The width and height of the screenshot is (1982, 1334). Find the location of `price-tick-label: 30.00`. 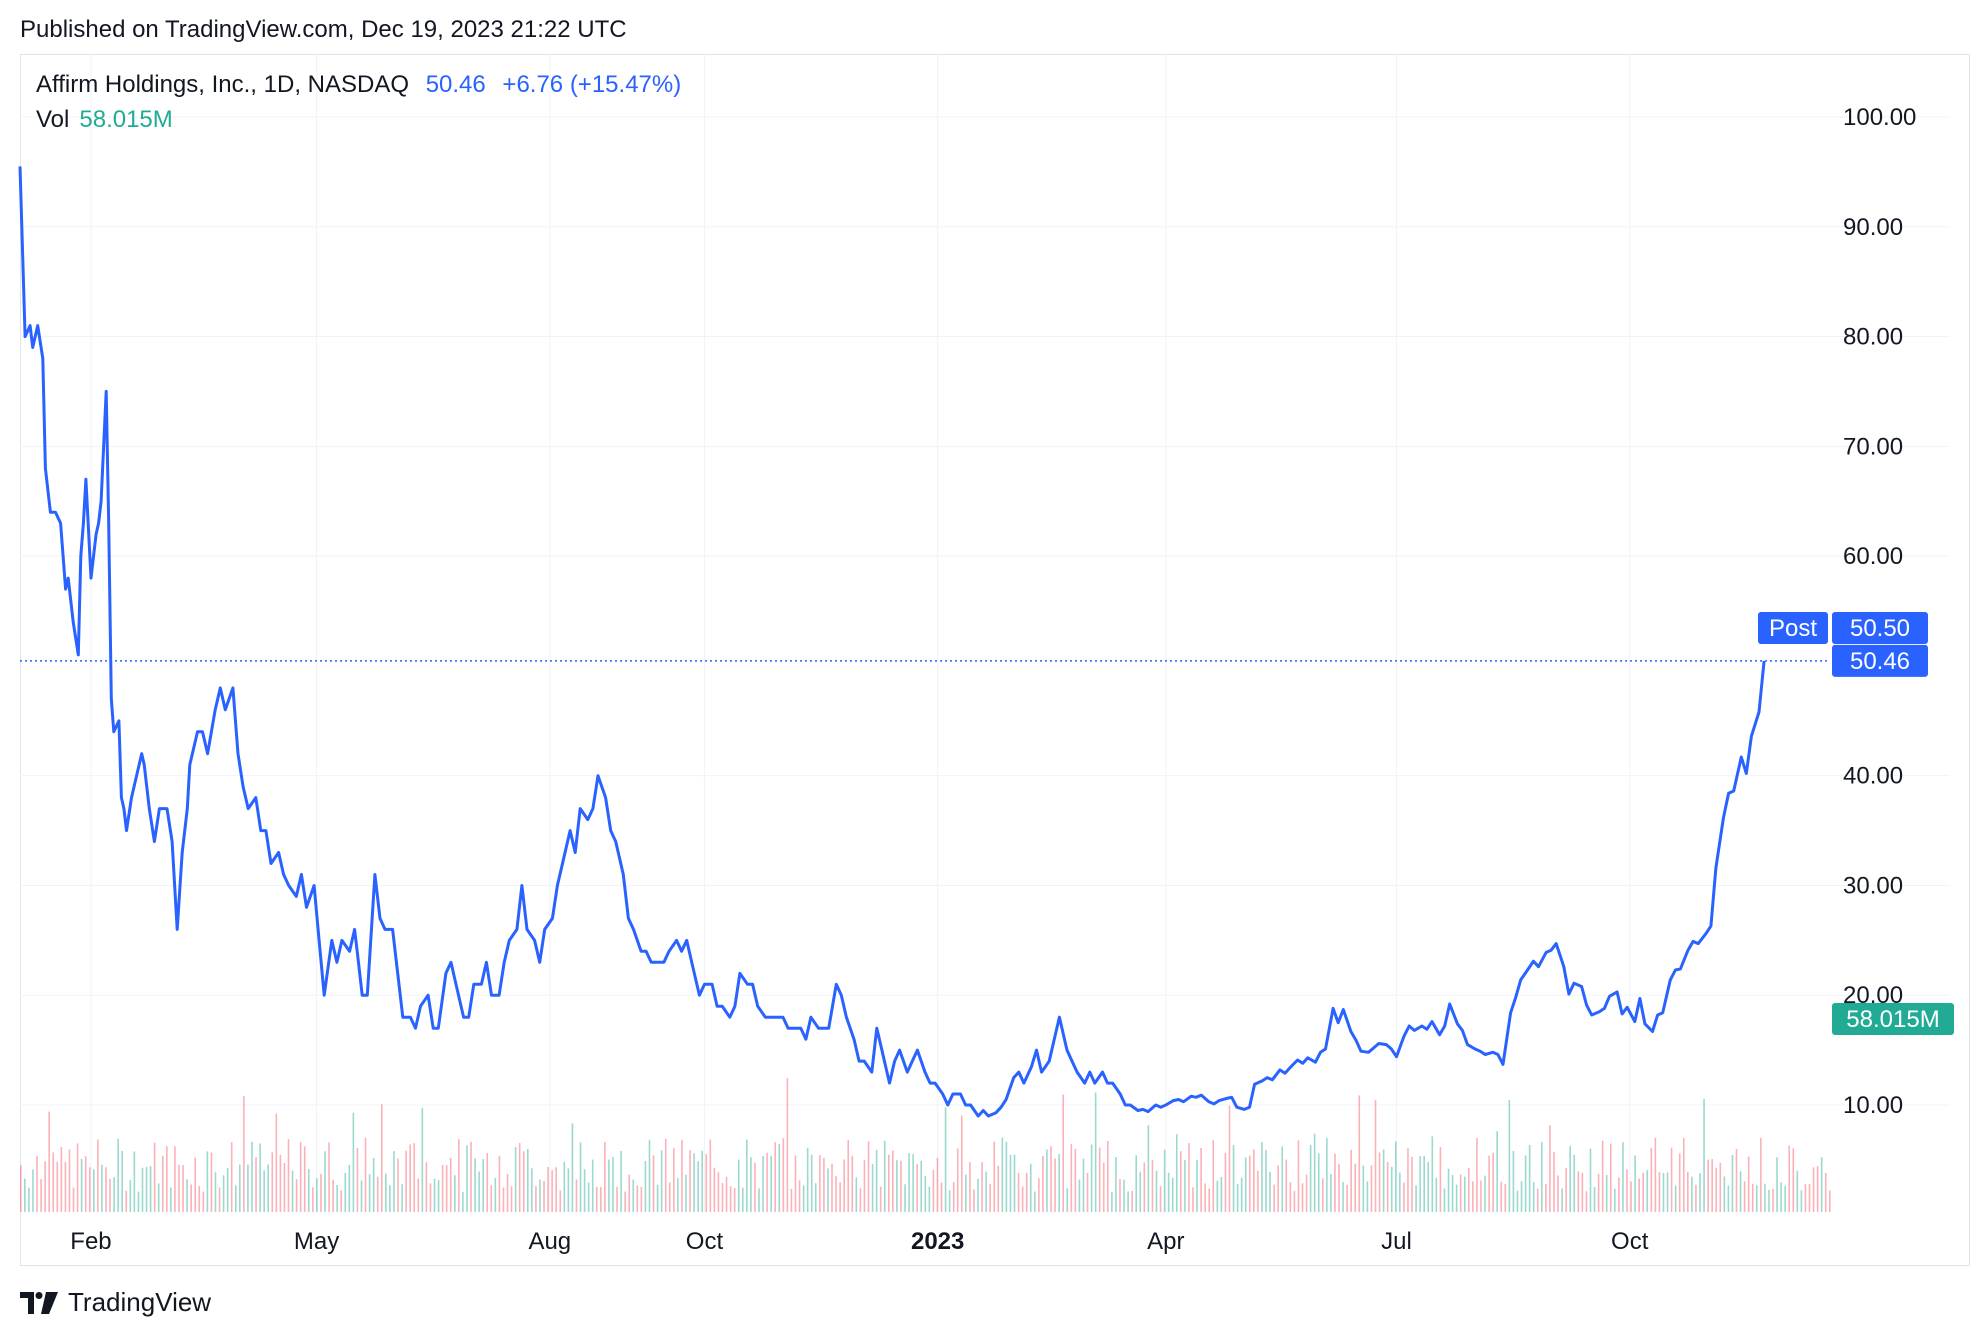

price-tick-label: 30.00 is located at coordinates (1873, 885).